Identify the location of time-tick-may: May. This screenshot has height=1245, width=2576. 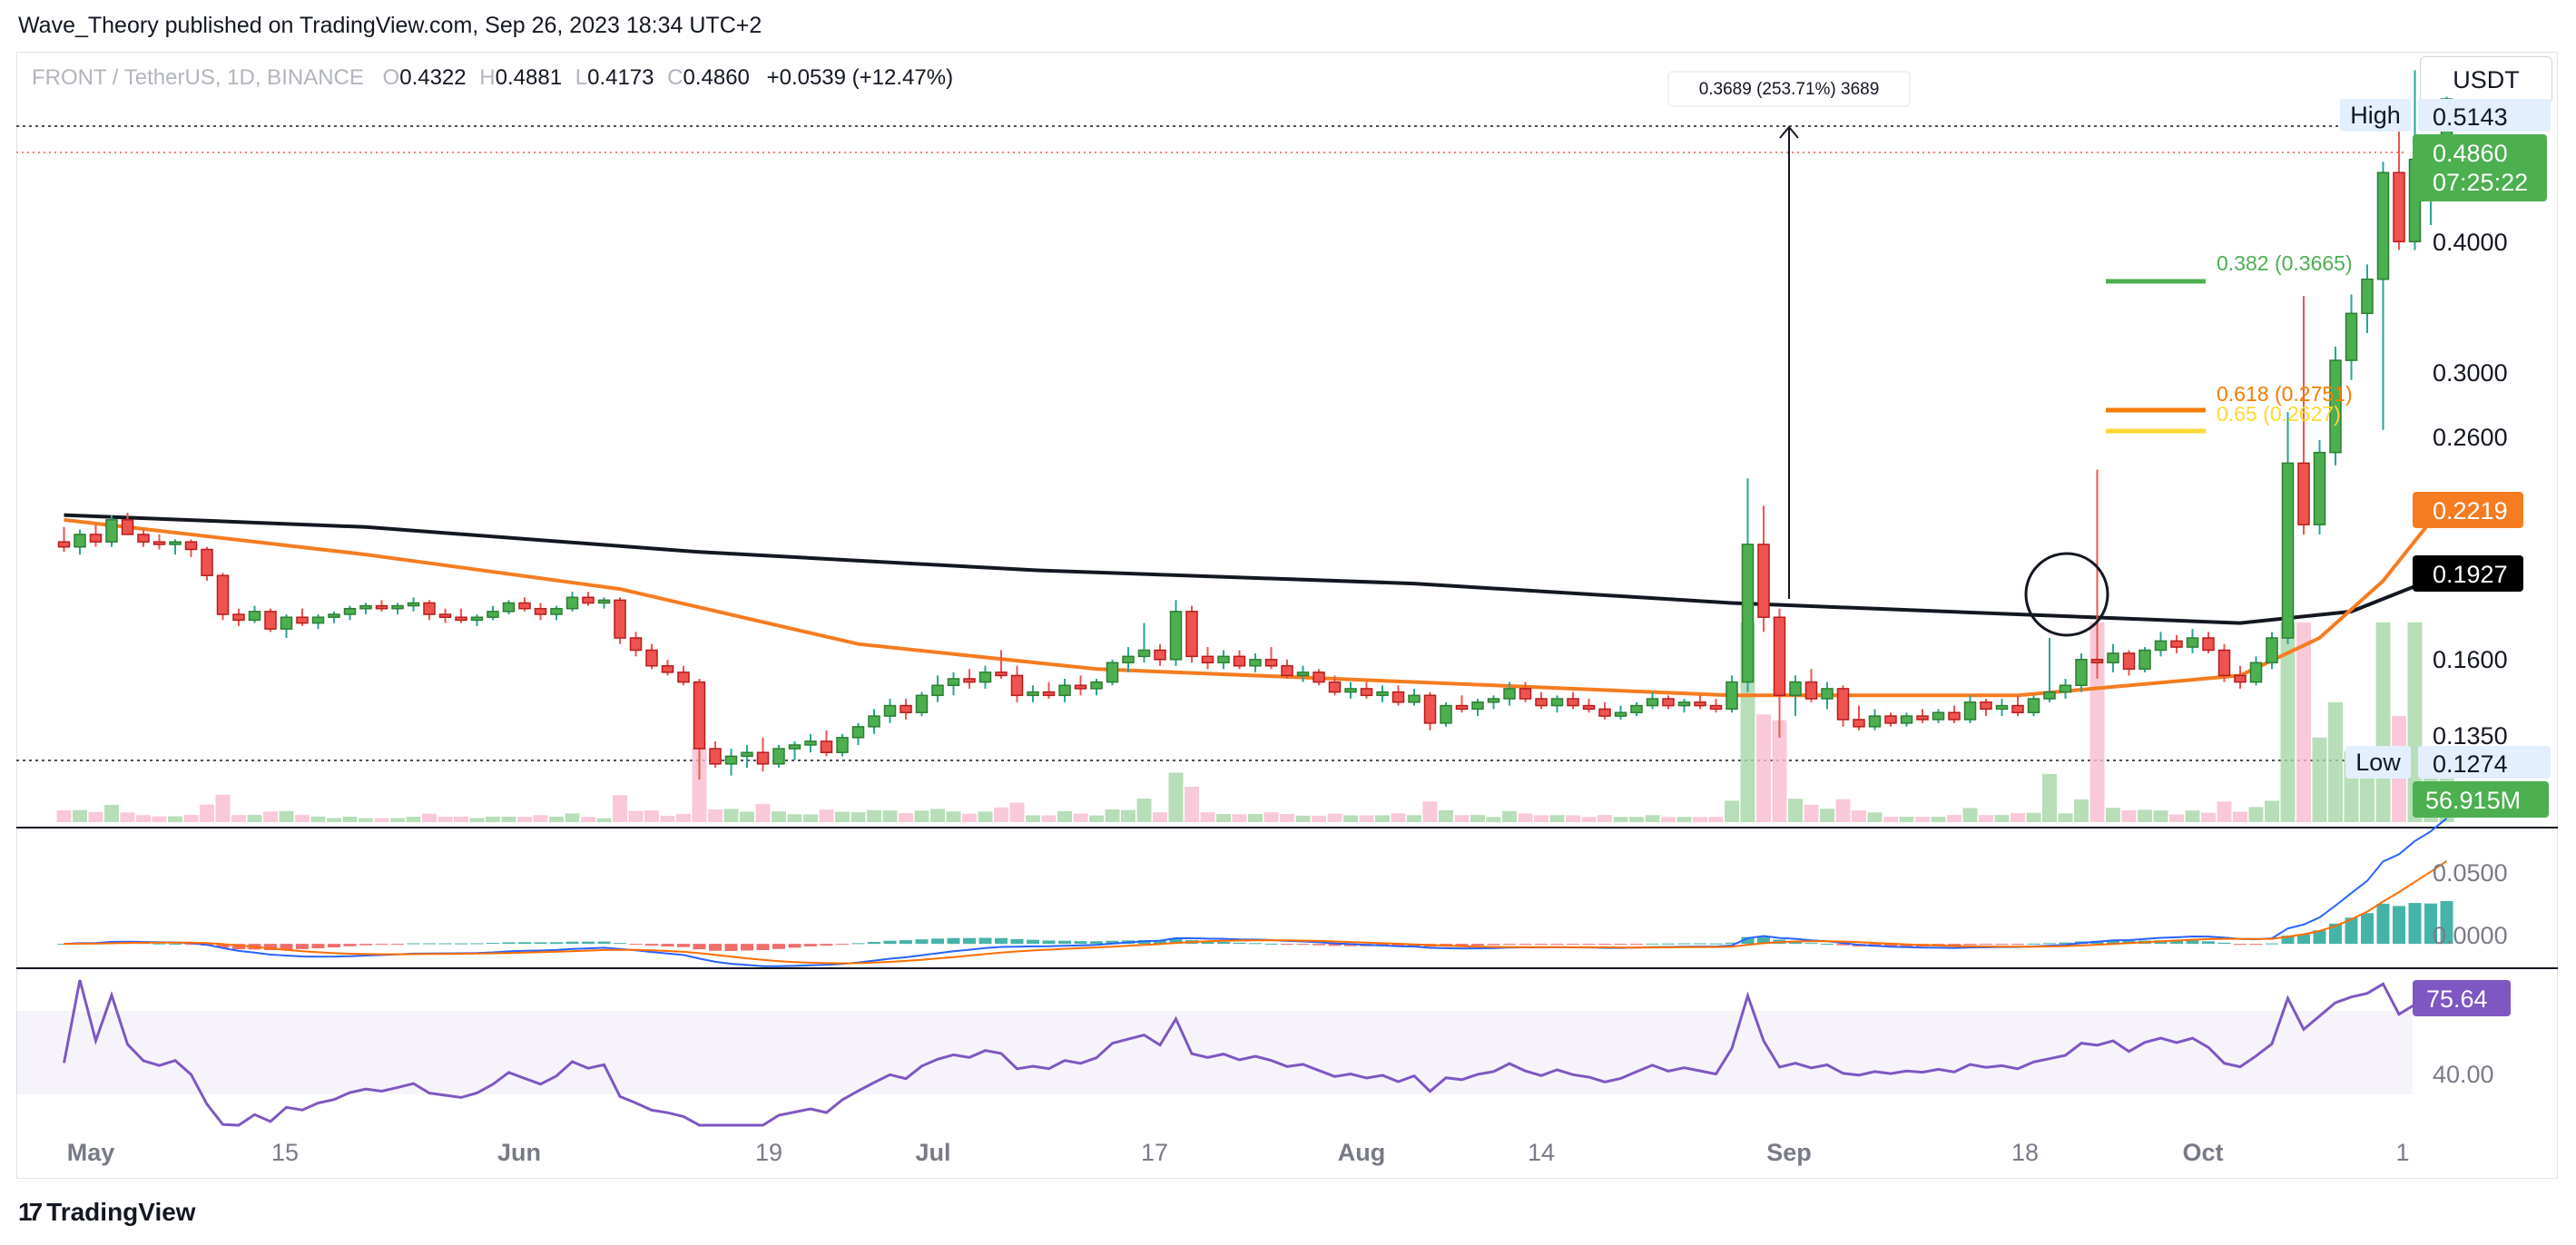
(91, 1152).